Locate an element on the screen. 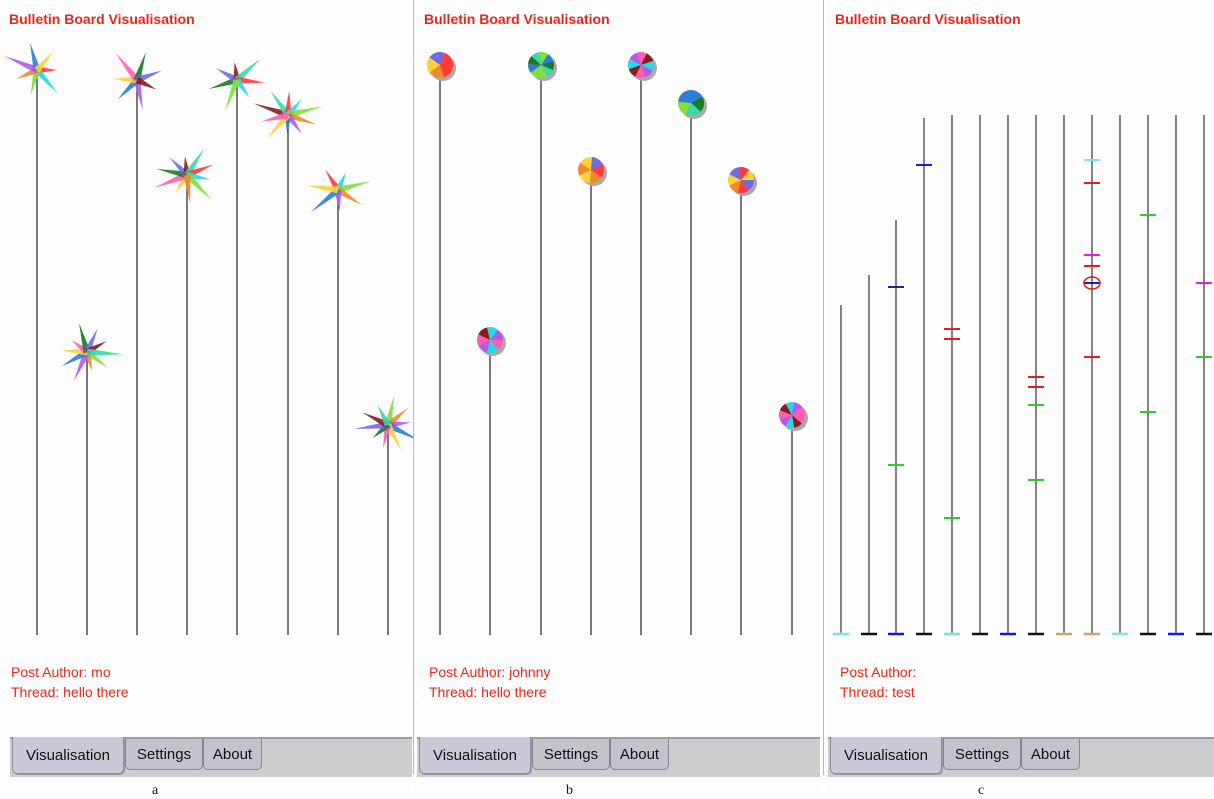  post-author: Post Author: mo is located at coordinates (61, 672).